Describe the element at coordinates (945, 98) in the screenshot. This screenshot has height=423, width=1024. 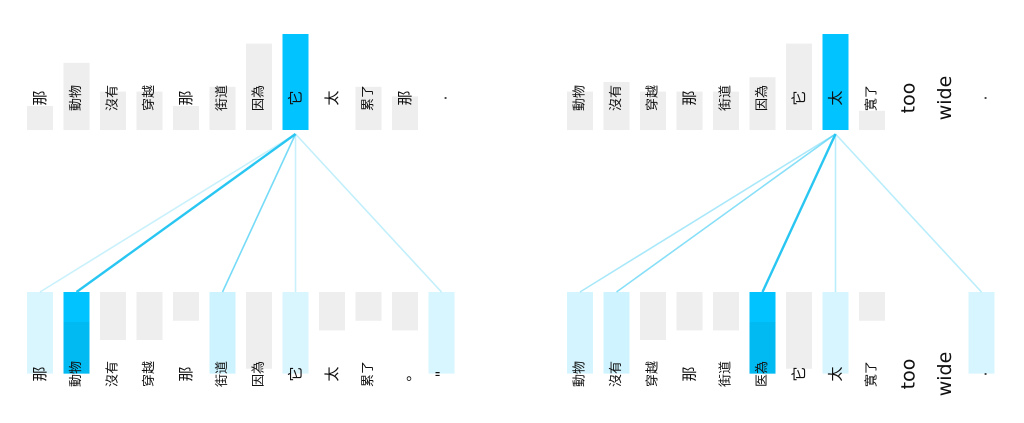
I see `top-token-label: wide` at that location.